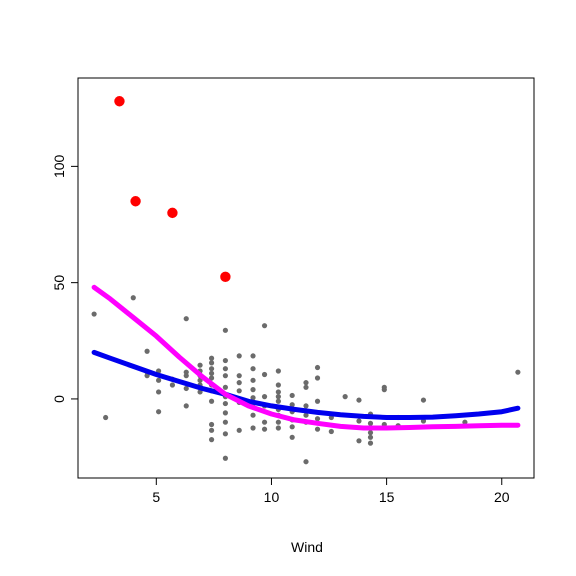 Image resolution: width=576 pixels, height=576 pixels. Describe the element at coordinates (331, 491) in the screenshot. I see `x-axis: 5 10 15 20` at that location.